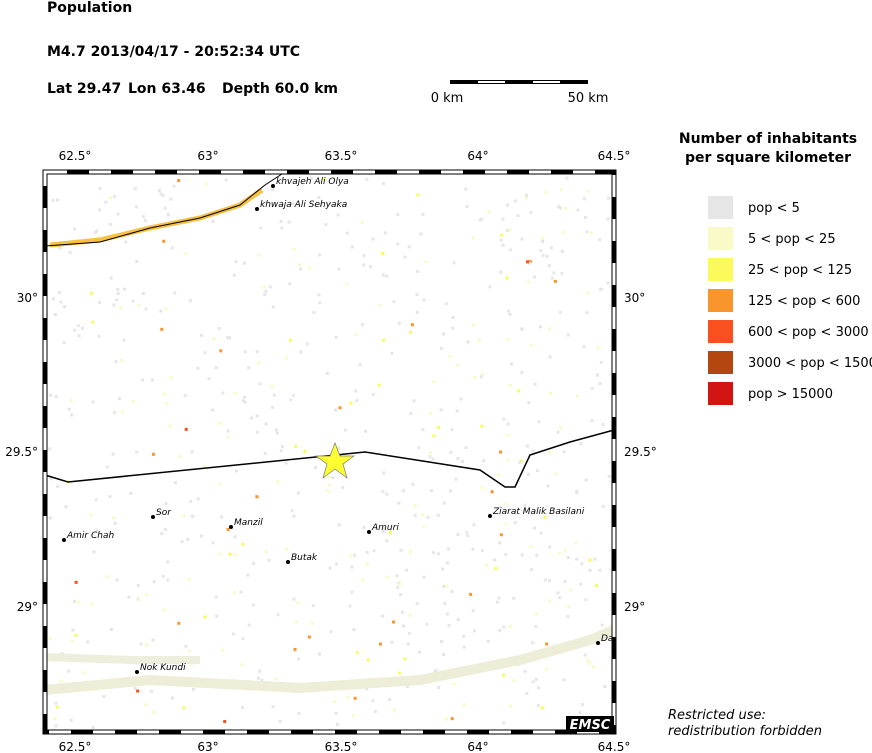 The height and width of the screenshot is (753, 872). Describe the element at coordinates (720, 362) in the screenshot. I see `legend-swatch` at that location.